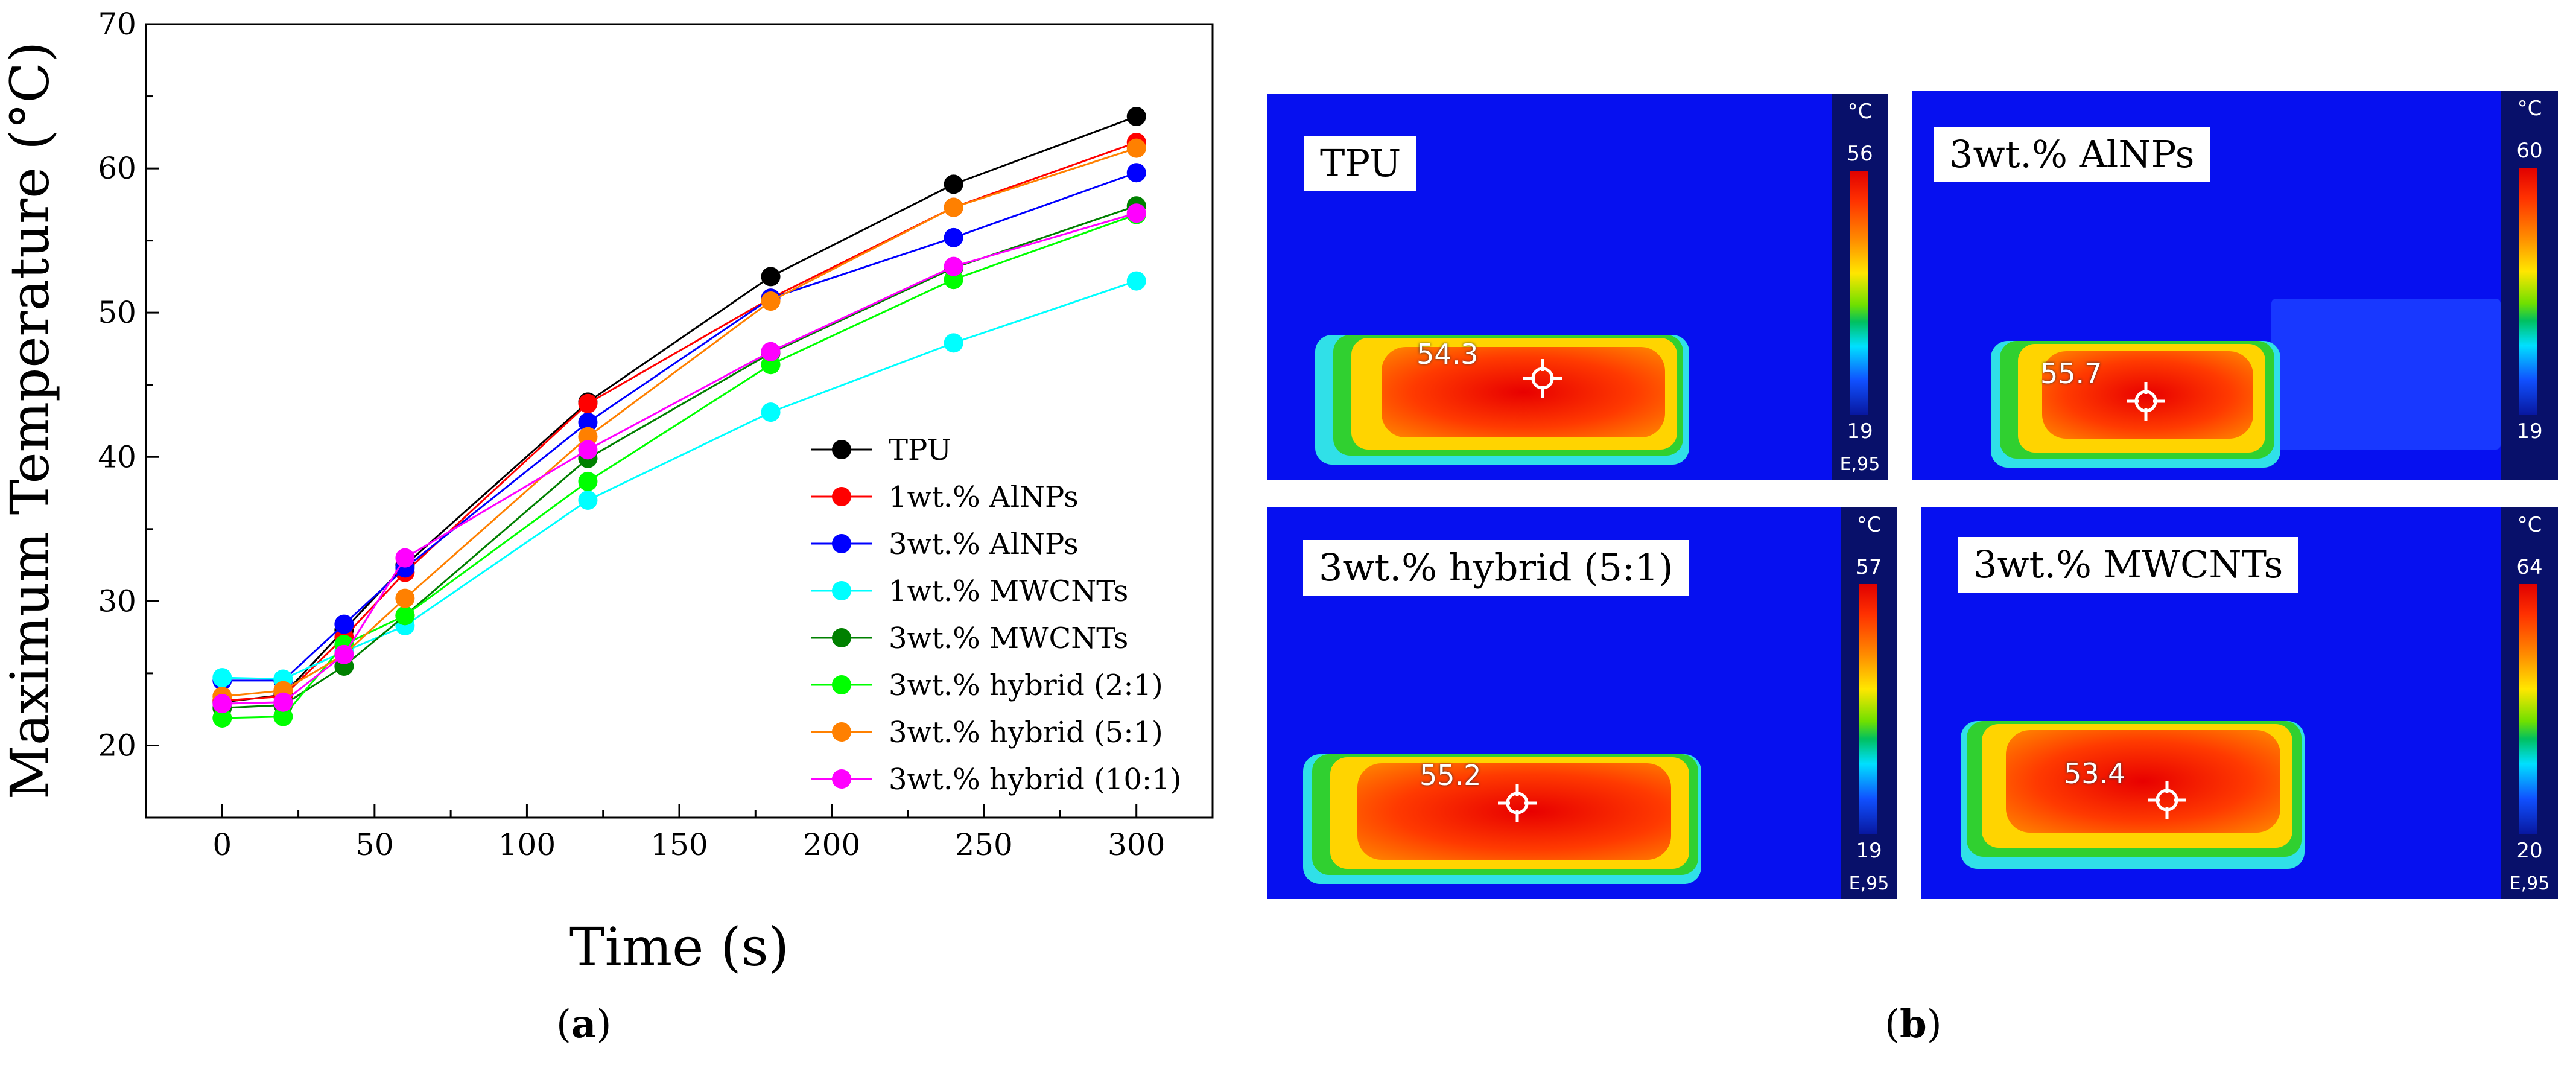 The image size is (2576, 1071). Describe the element at coordinates (1577, 287) in the screenshot. I see `thermal-image-tpu: TPU 54.3 °C 56 19 E,95` at that location.